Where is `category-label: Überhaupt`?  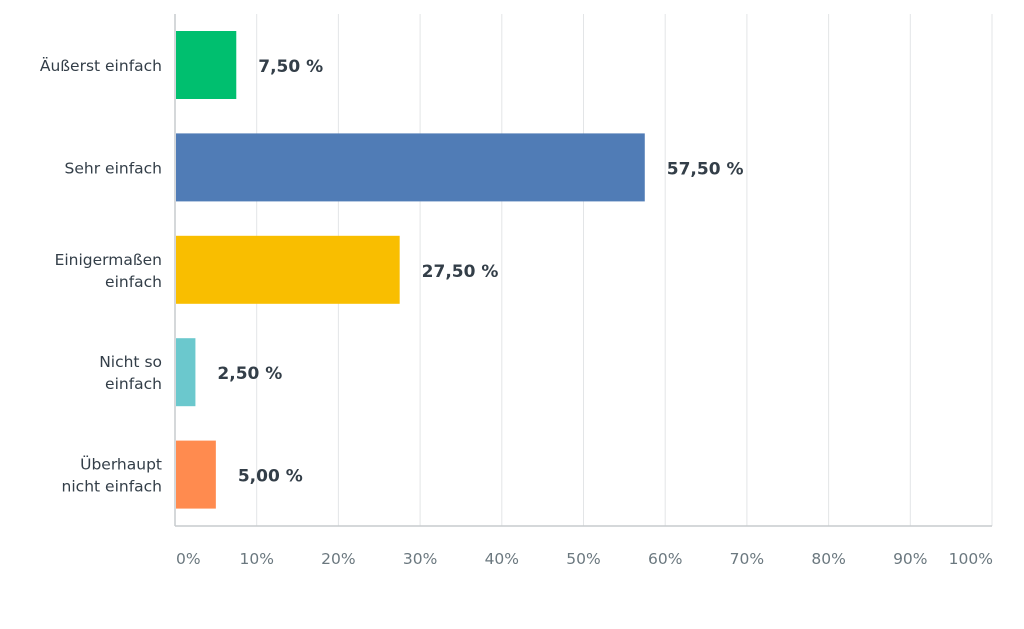 category-label: Überhaupt is located at coordinates (121, 464).